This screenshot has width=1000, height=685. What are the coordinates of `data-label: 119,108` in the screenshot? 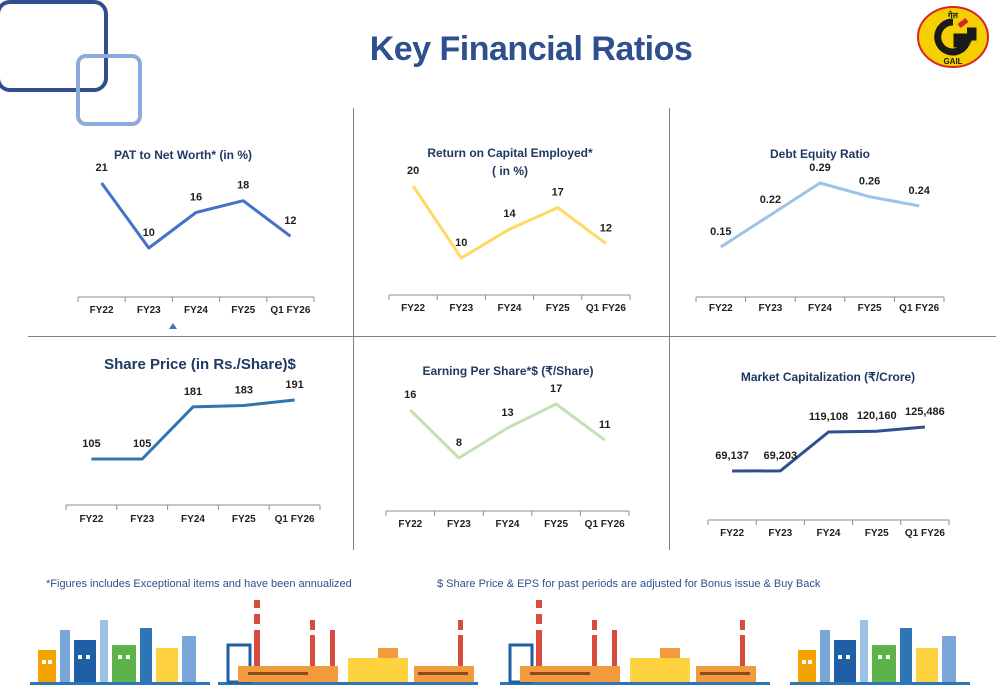 It's located at (828, 417).